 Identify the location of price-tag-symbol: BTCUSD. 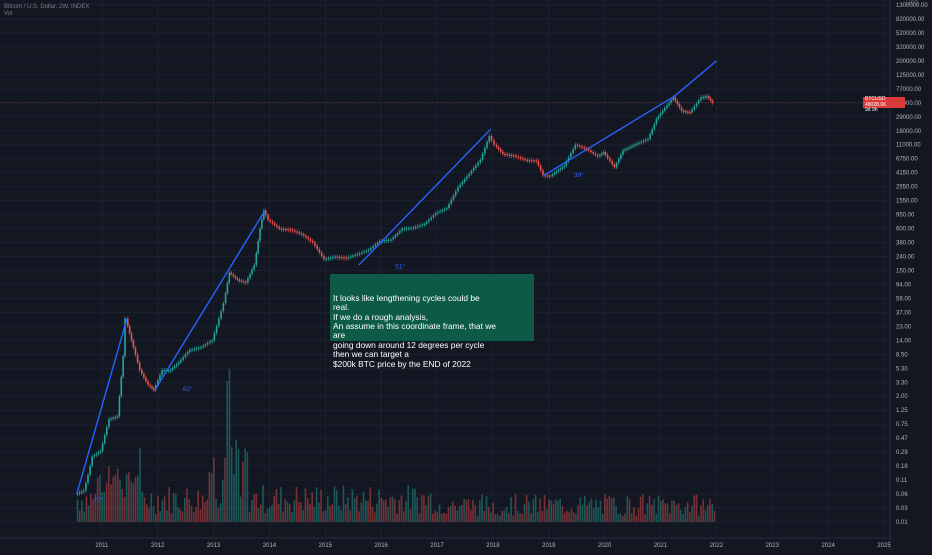
(875, 99).